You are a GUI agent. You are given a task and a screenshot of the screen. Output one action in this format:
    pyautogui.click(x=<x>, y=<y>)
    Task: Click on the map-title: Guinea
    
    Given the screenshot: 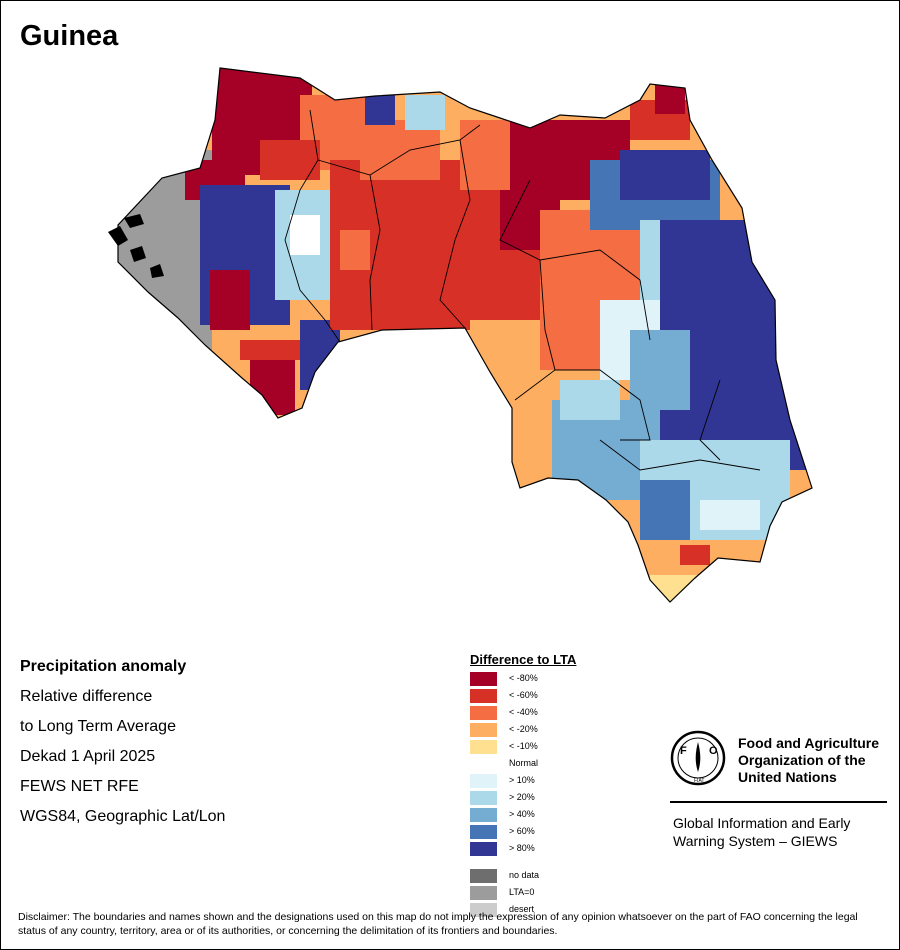 What is the action you would take?
    pyautogui.click(x=69, y=36)
    